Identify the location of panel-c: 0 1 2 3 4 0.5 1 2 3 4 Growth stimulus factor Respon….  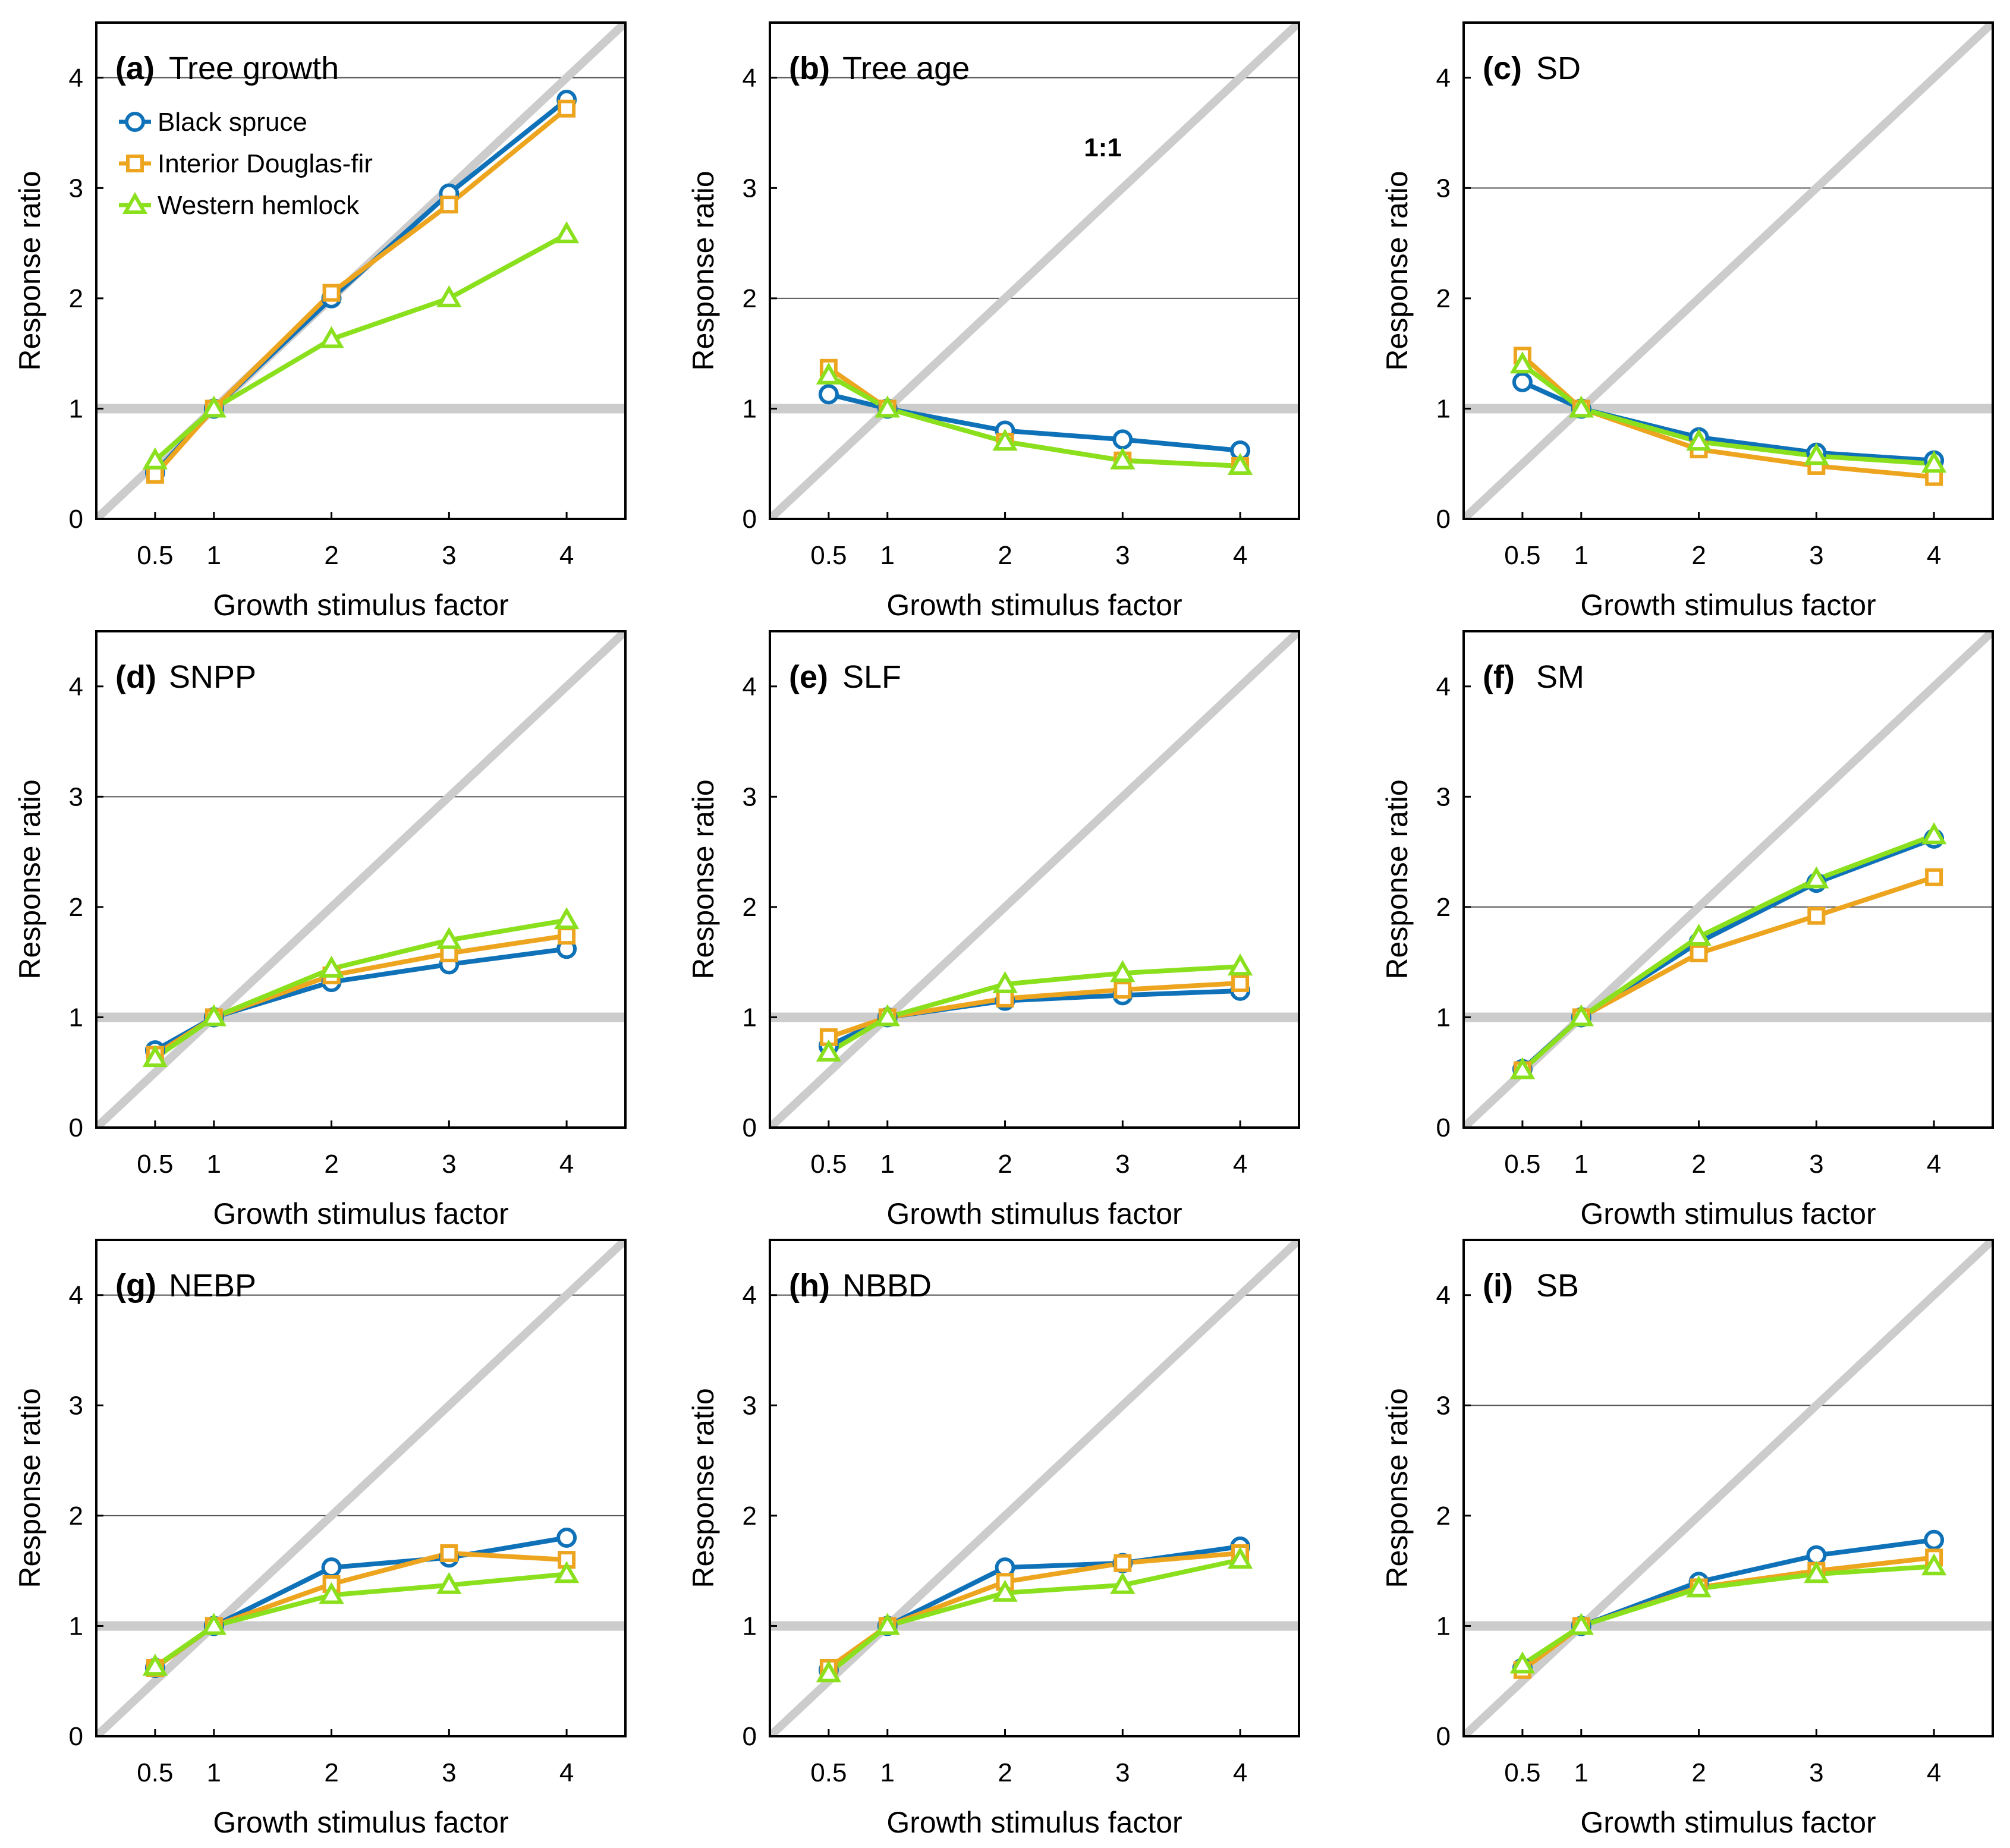
(1687, 321).